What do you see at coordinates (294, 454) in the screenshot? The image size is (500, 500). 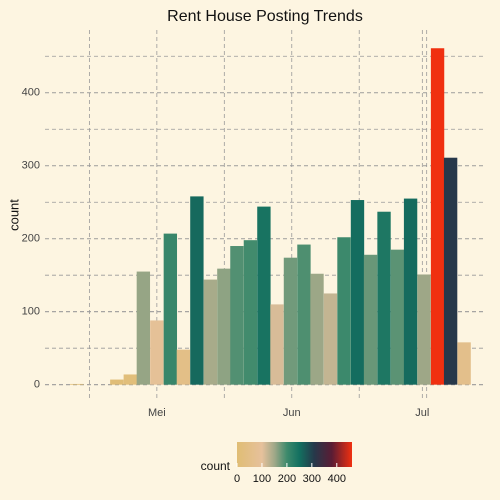 I see `legend-colorbar` at bounding box center [294, 454].